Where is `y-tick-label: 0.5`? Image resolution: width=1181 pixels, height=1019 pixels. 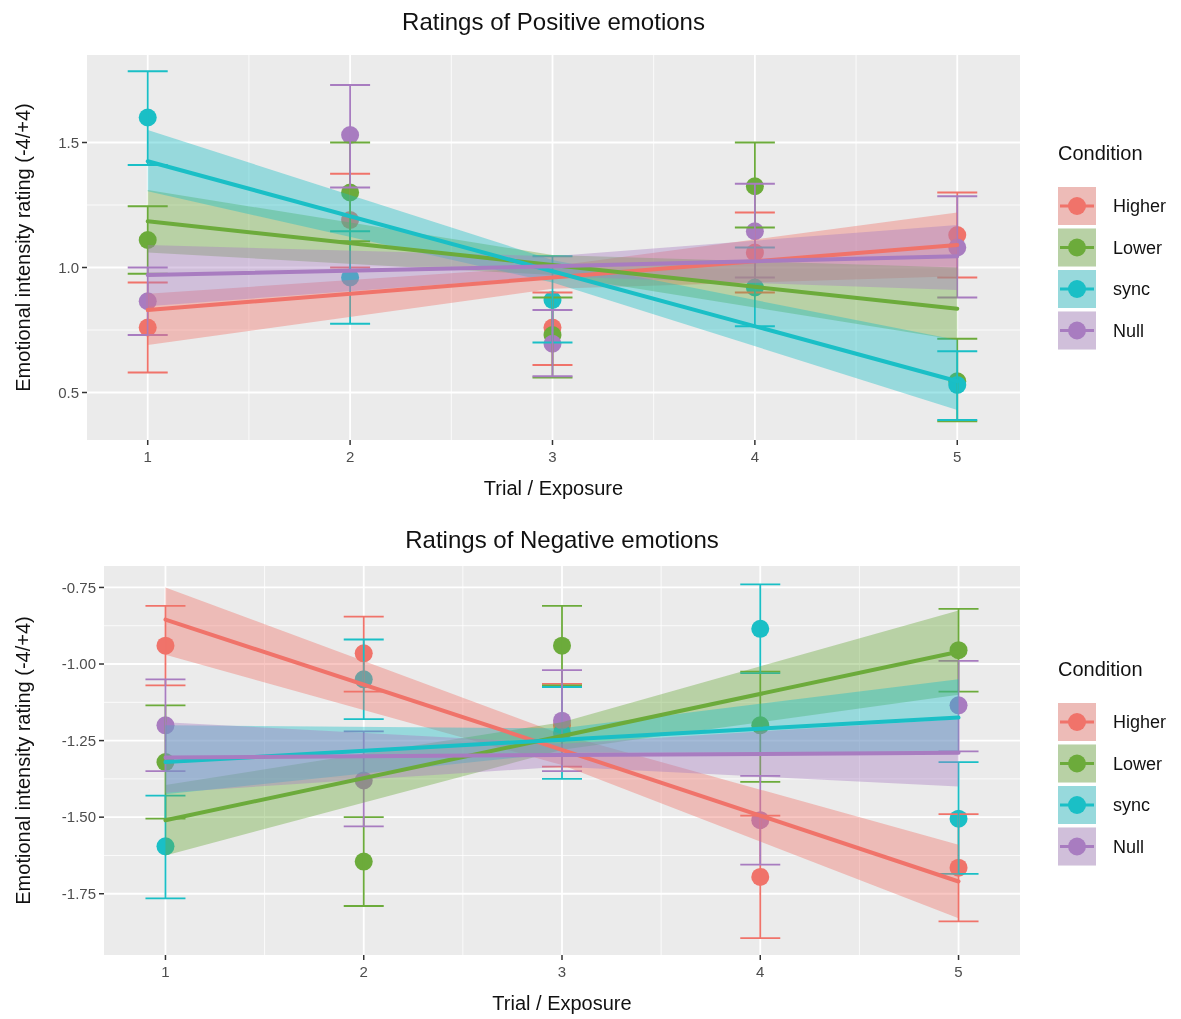 y-tick-label: 0.5 is located at coordinates (68, 392).